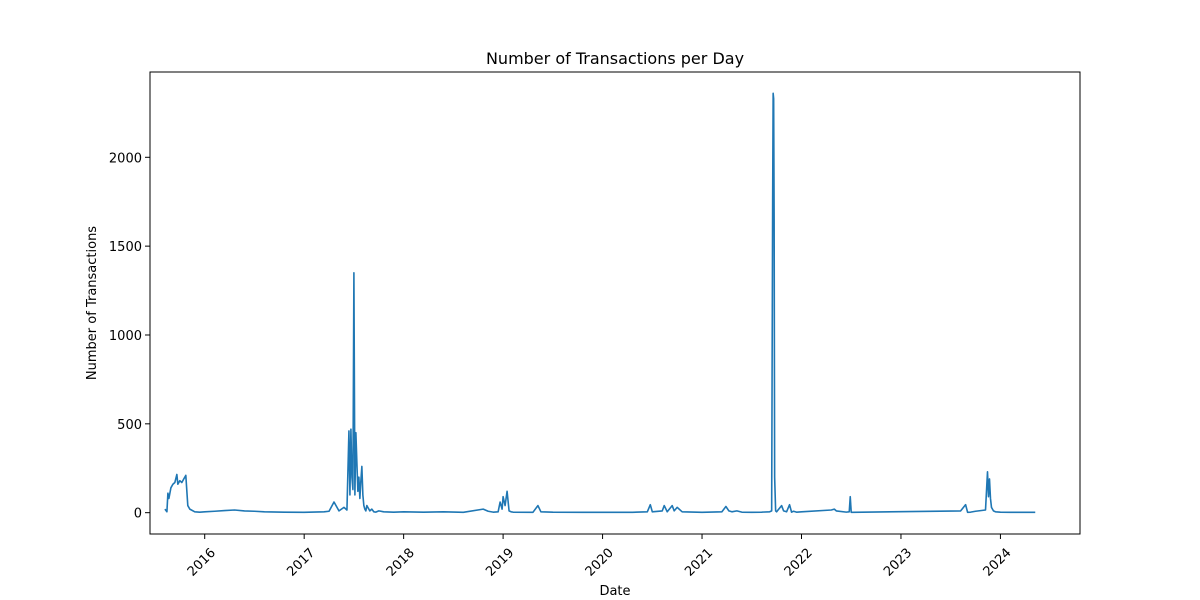  I want to click on x-axis-label: Date, so click(614, 591).